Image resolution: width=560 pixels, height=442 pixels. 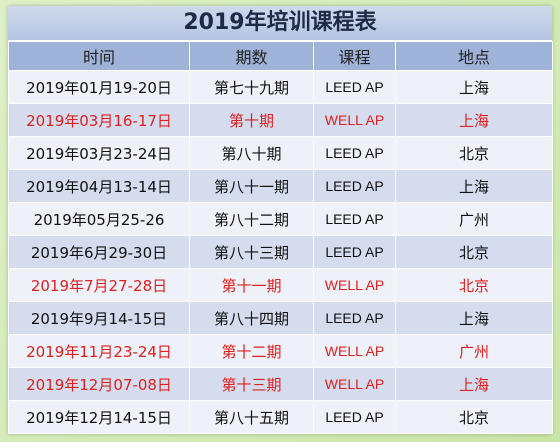 What do you see at coordinates (99, 351) in the screenshot?
I see `date-cell: 2019年11月23-24日` at bounding box center [99, 351].